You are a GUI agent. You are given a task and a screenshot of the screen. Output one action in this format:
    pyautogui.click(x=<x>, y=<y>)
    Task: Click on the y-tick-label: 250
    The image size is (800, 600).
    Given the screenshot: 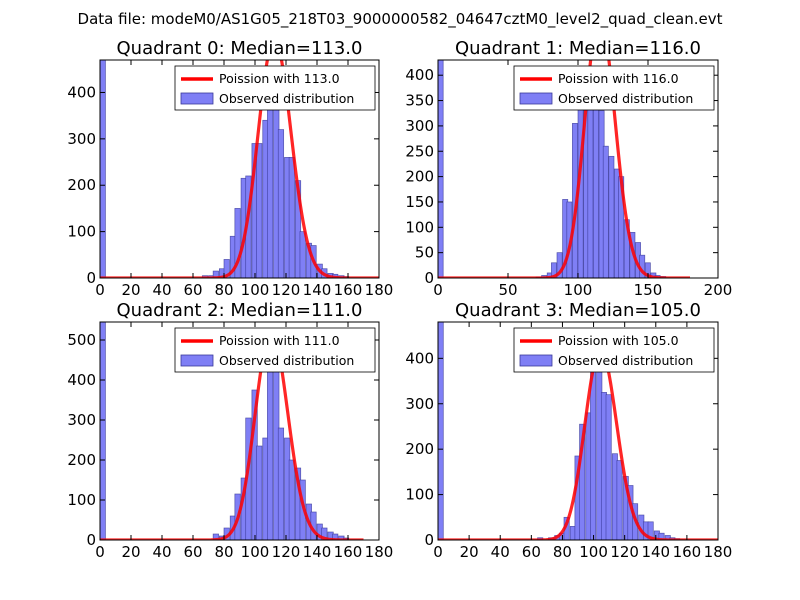 What is the action you would take?
    pyautogui.click(x=419, y=151)
    